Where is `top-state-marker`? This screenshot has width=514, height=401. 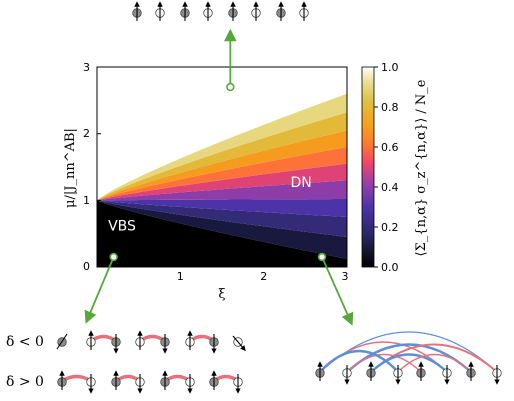 top-state-marker is located at coordinates (230, 87).